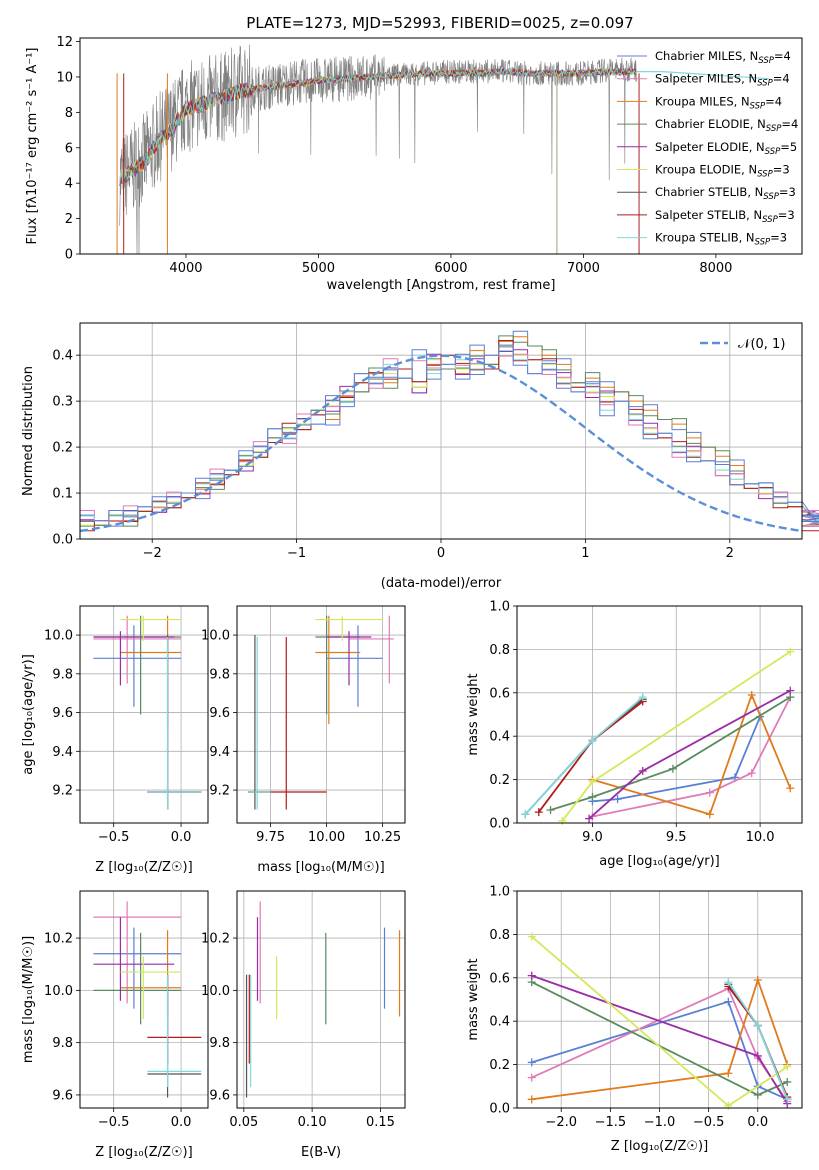 The width and height of the screenshot is (819, 1170). Describe the element at coordinates (710, 147) in the screenshot. I see `legend-model-name: Salpeter ELODIE, N` at that location.